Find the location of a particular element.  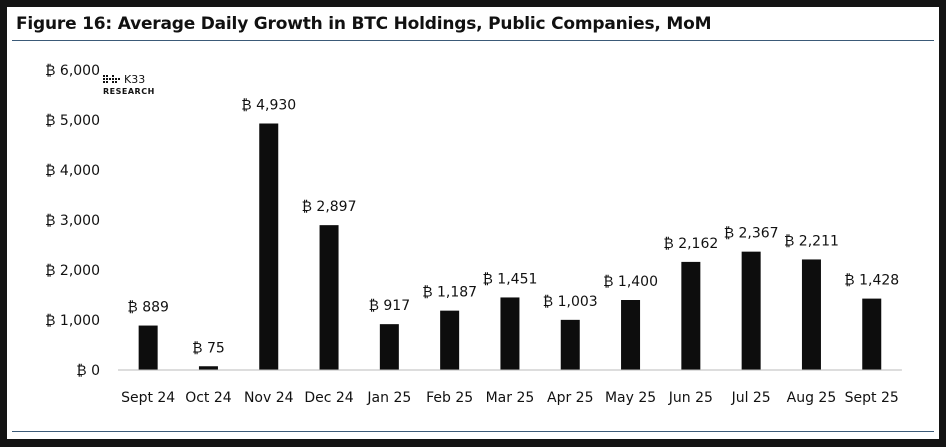

x-tick-label: Dec 24 is located at coordinates (328, 398).